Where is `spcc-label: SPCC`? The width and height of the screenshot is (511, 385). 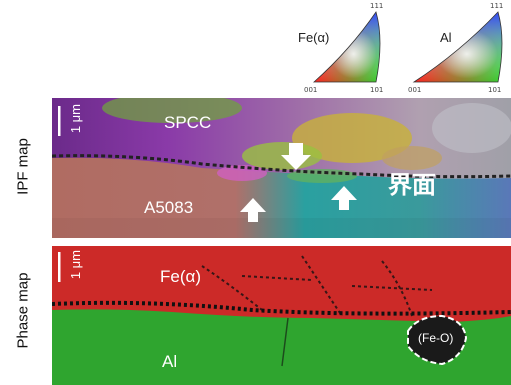 spcc-label: SPCC is located at coordinates (187, 122).